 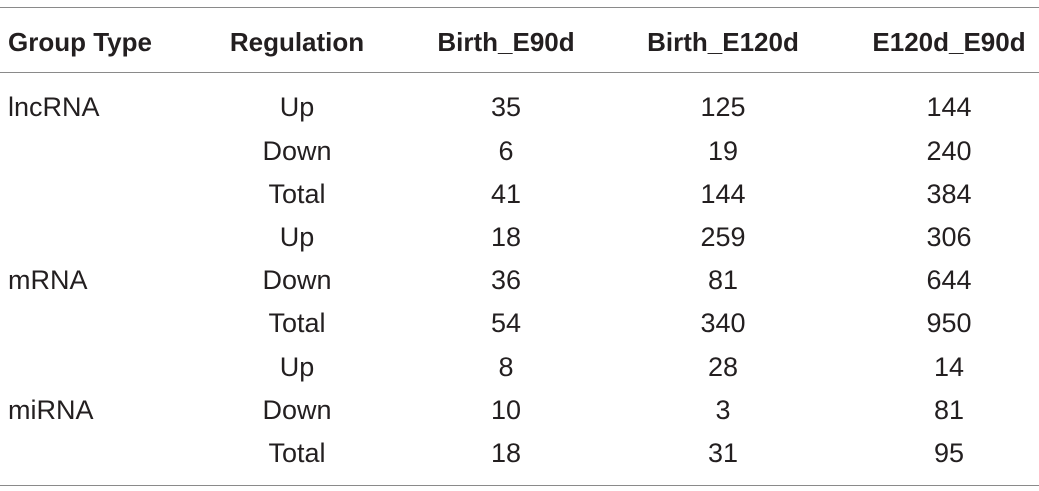 I want to click on e120d-e90d-cell: 644, so click(x=949, y=280).